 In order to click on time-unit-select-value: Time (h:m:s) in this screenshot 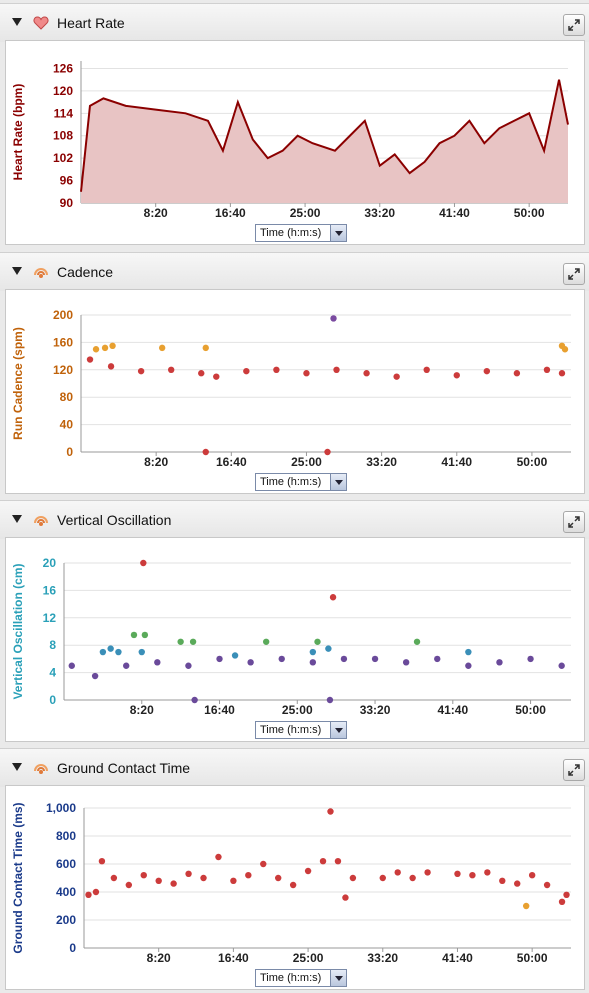, I will do `click(291, 730)`.